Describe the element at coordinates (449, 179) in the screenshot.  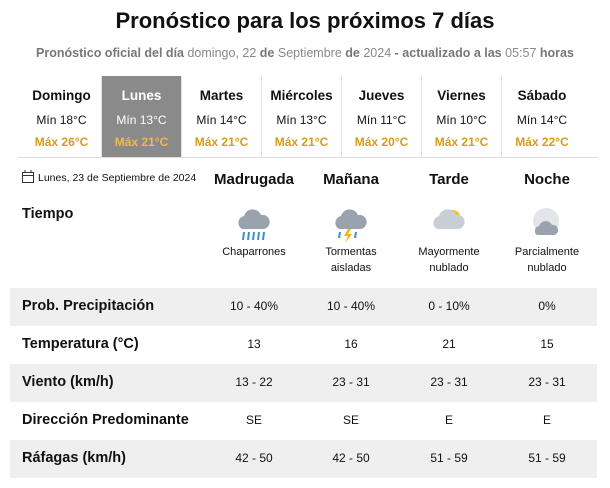
I see `period-header: Tarde` at that location.